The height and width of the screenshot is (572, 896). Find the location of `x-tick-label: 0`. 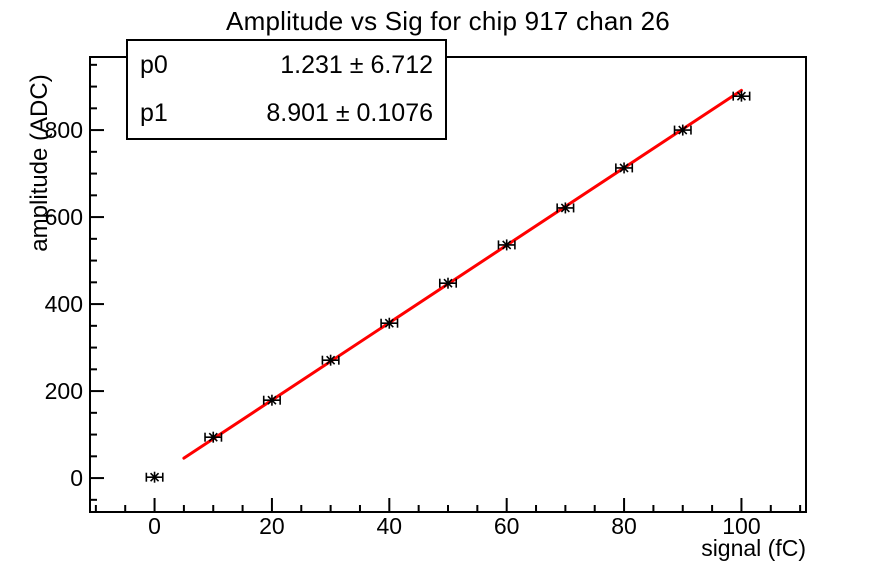

x-tick-label: 0 is located at coordinates (154, 526).